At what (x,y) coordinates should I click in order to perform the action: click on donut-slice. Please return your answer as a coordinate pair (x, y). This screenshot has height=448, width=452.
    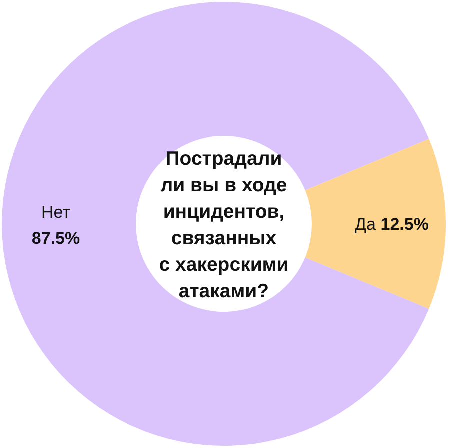
    Looking at the image, I should click on (375, 224).